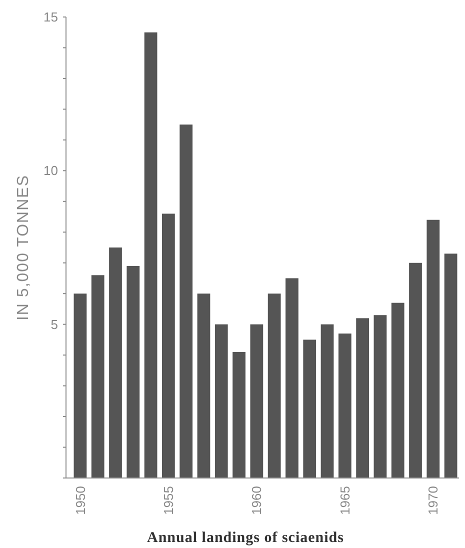 Image resolution: width=465 pixels, height=548 pixels. Describe the element at coordinates (54, 324) in the screenshot. I see `y-tick-label: 5` at that location.